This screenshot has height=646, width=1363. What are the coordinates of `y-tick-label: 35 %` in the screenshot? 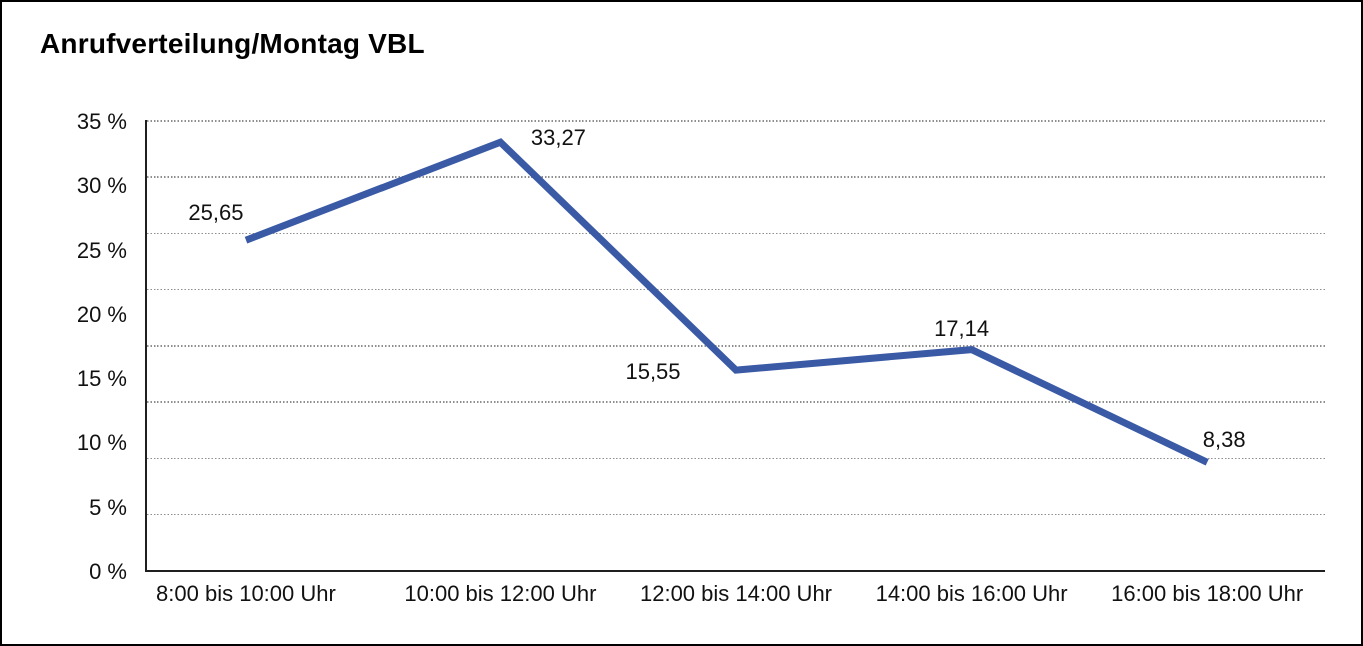 It's located at (101, 121).